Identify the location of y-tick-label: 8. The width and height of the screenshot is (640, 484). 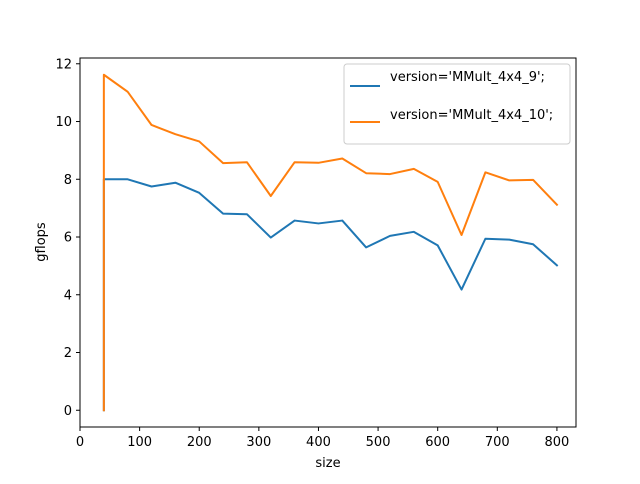
(68, 180).